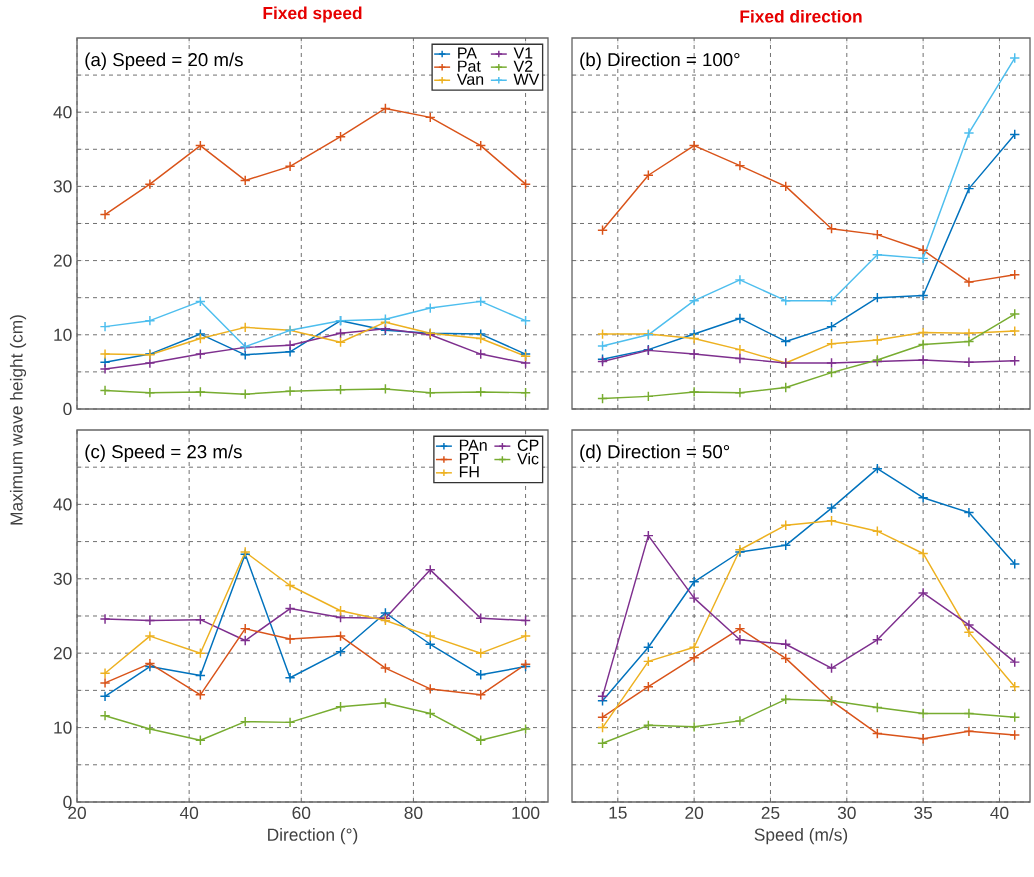 This screenshot has width=1034, height=877. What do you see at coordinates (770, 812) in the screenshot?
I see `x-tick-label: 25` at bounding box center [770, 812].